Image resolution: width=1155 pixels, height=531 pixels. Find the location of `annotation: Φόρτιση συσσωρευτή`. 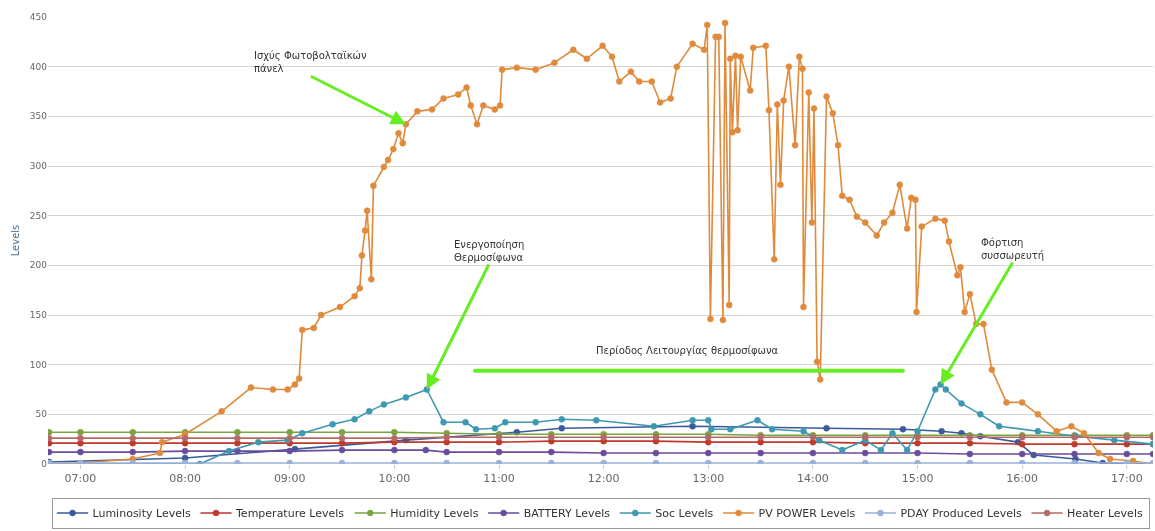

annotation: Φόρτιση συσσωρευτή is located at coordinates (1013, 249).